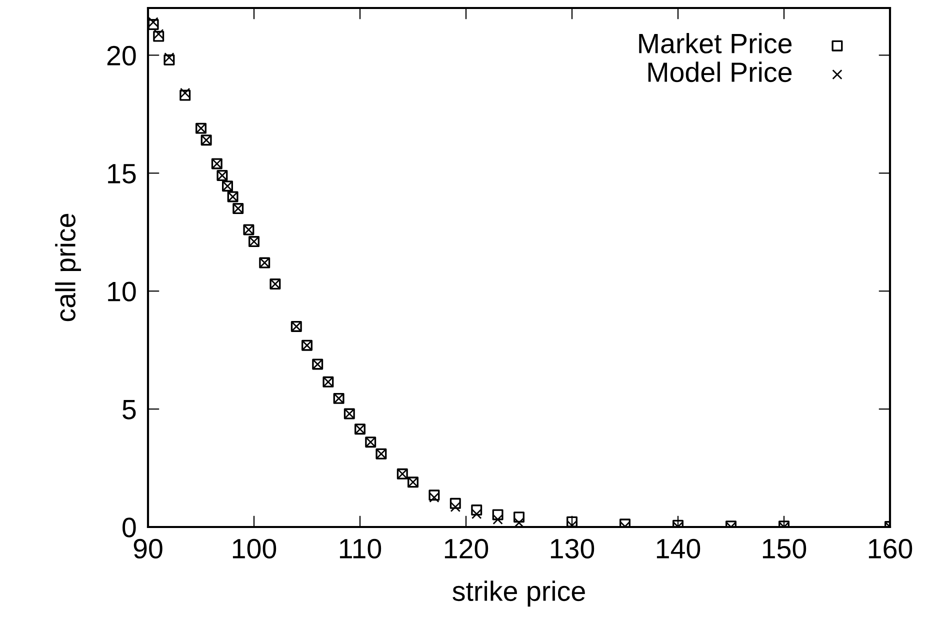  What do you see at coordinates (466, 548) in the screenshot?
I see `x-tick-label: 120` at bounding box center [466, 548].